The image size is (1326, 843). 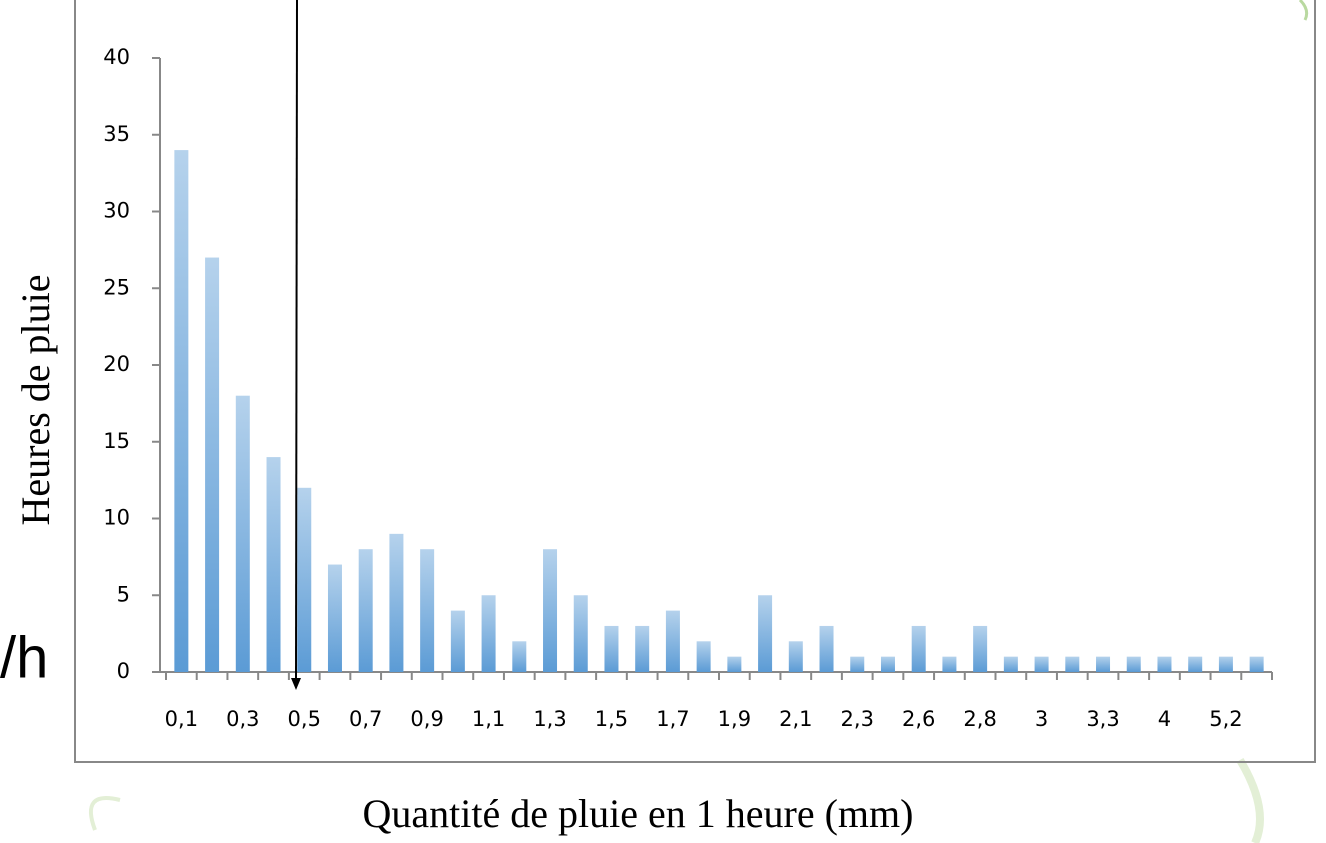 I want to click on x-tick-label: 1,9, so click(x=734, y=719).